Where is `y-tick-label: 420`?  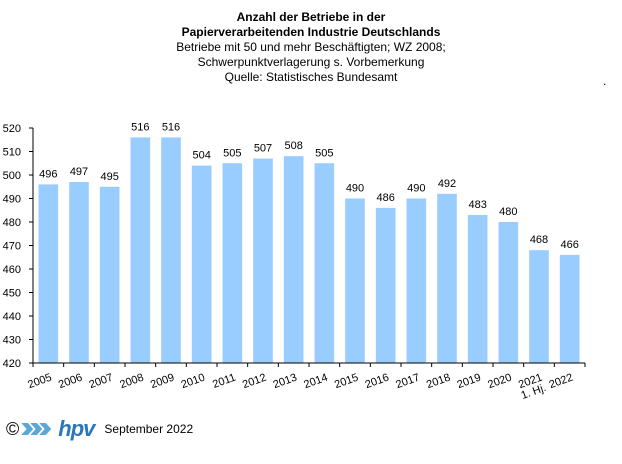 y-tick-label: 420 is located at coordinates (12, 364).